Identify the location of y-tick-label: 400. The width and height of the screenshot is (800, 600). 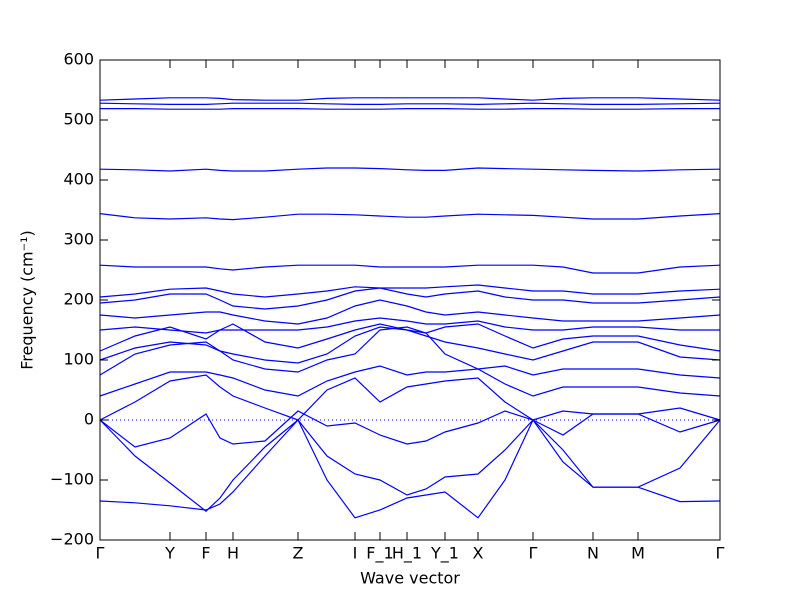
(78, 179).